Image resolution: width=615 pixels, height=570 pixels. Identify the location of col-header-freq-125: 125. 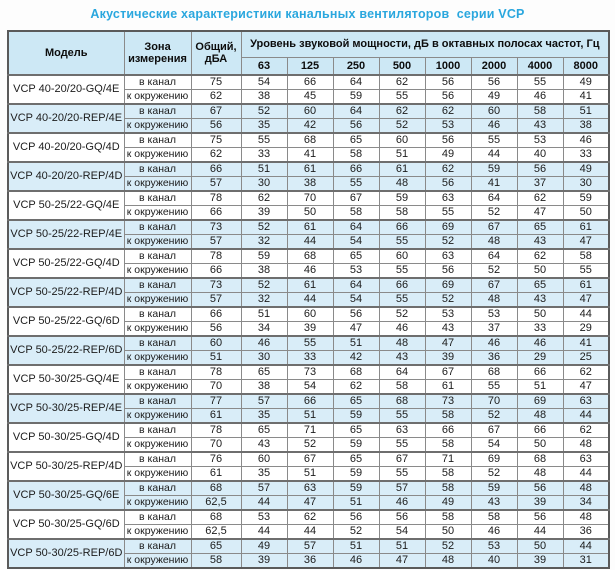
(310, 66).